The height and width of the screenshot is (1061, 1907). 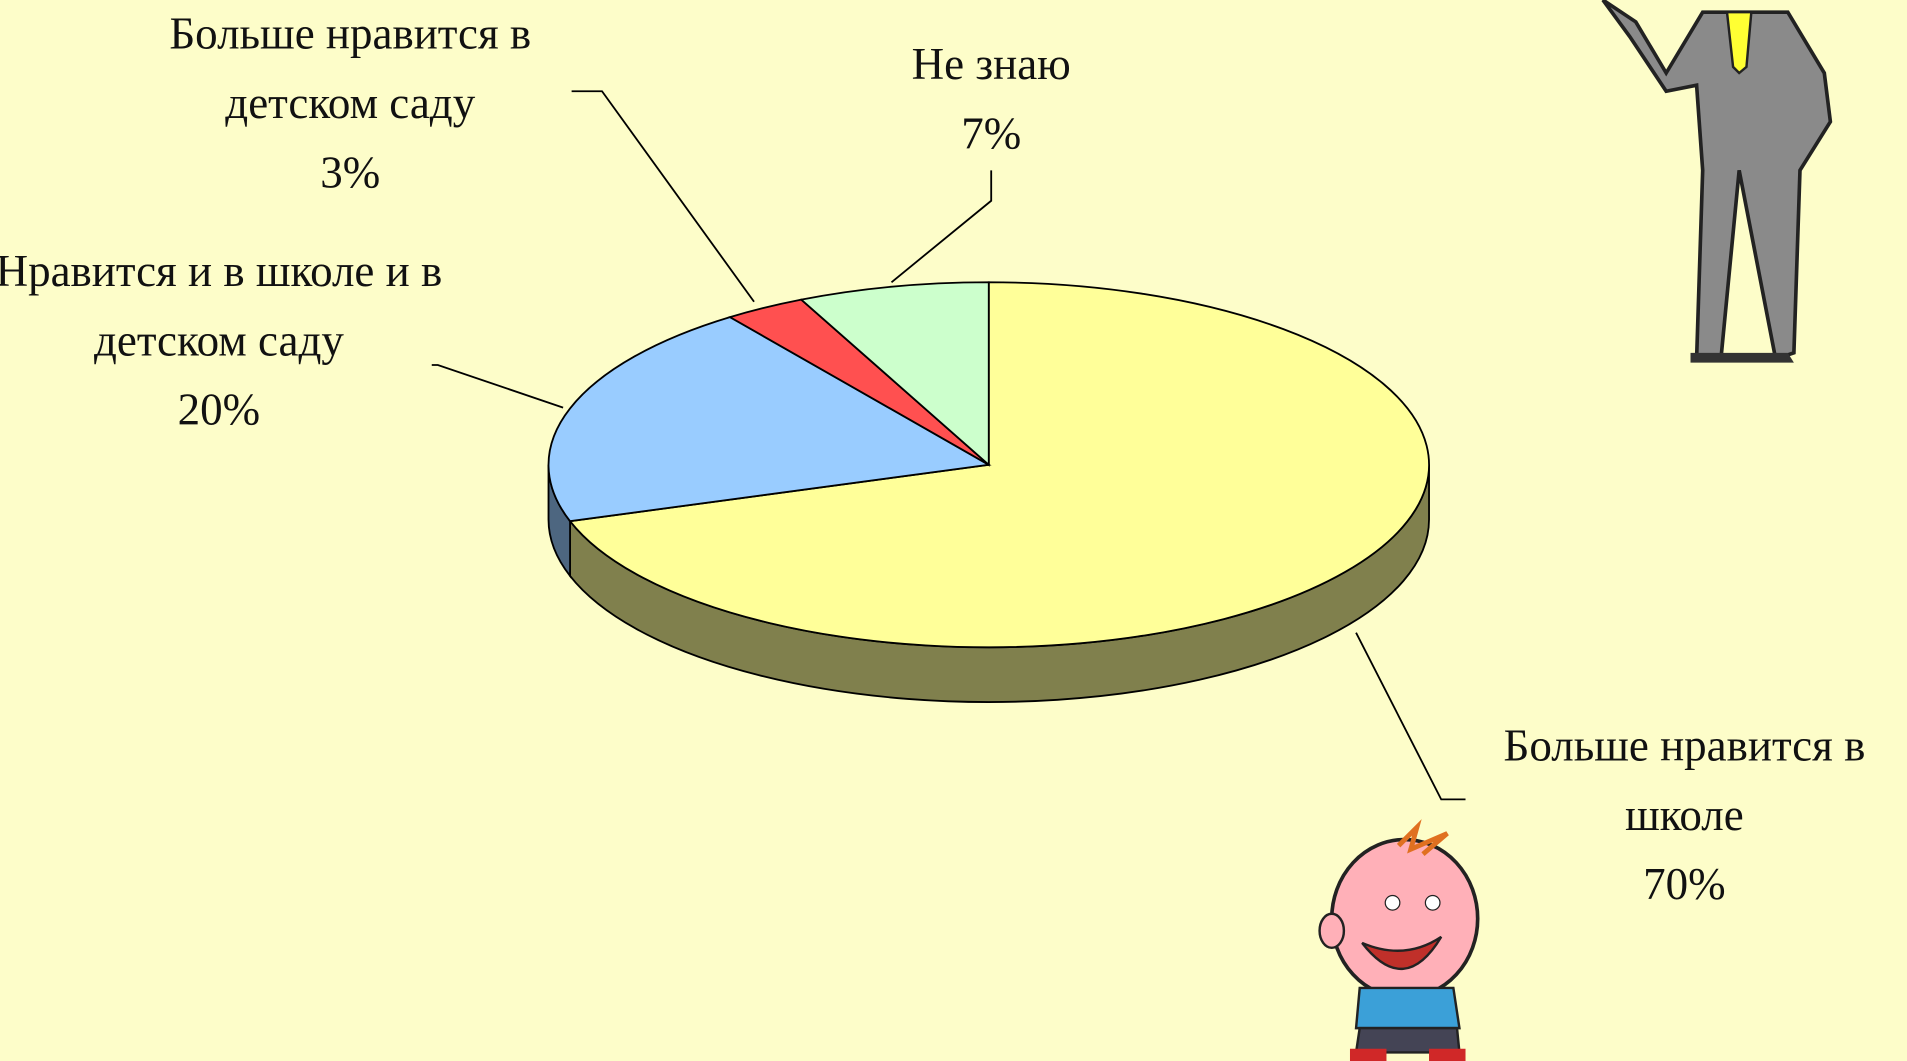 I want to click on label-name: Не знаю, so click(x=991, y=65).